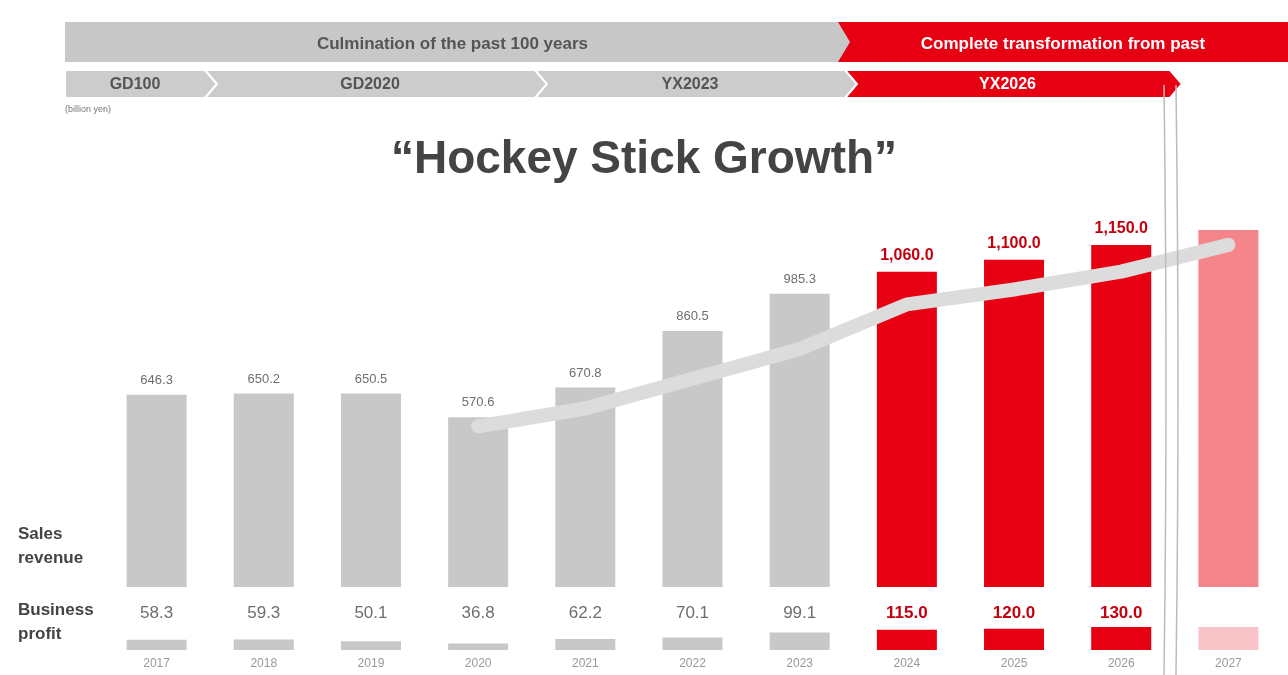 The height and width of the screenshot is (675, 1288). What do you see at coordinates (1014, 613) in the screenshot?
I see `data-label: 120.0` at bounding box center [1014, 613].